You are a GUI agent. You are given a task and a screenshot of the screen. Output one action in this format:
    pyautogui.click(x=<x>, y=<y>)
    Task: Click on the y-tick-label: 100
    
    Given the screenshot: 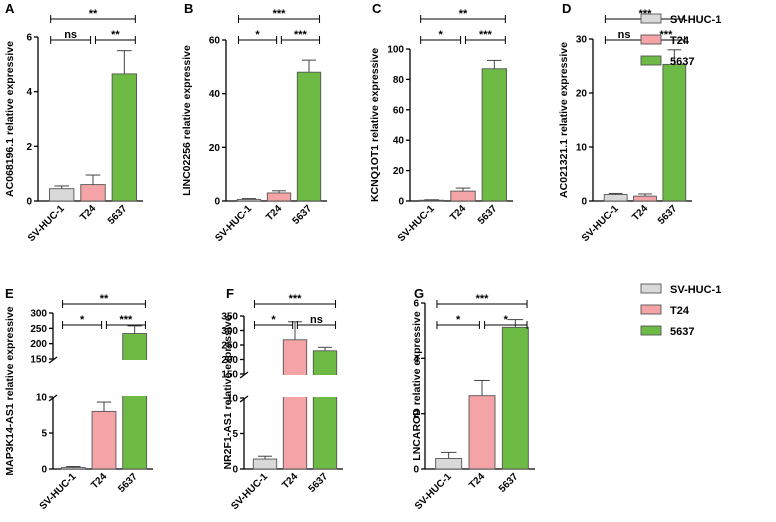 What is the action you would take?
    pyautogui.click(x=395, y=50)
    